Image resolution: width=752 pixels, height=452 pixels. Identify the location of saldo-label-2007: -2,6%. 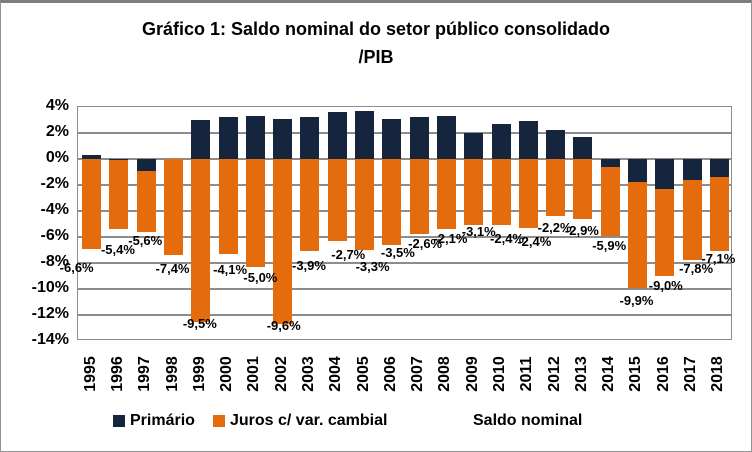
(425, 244).